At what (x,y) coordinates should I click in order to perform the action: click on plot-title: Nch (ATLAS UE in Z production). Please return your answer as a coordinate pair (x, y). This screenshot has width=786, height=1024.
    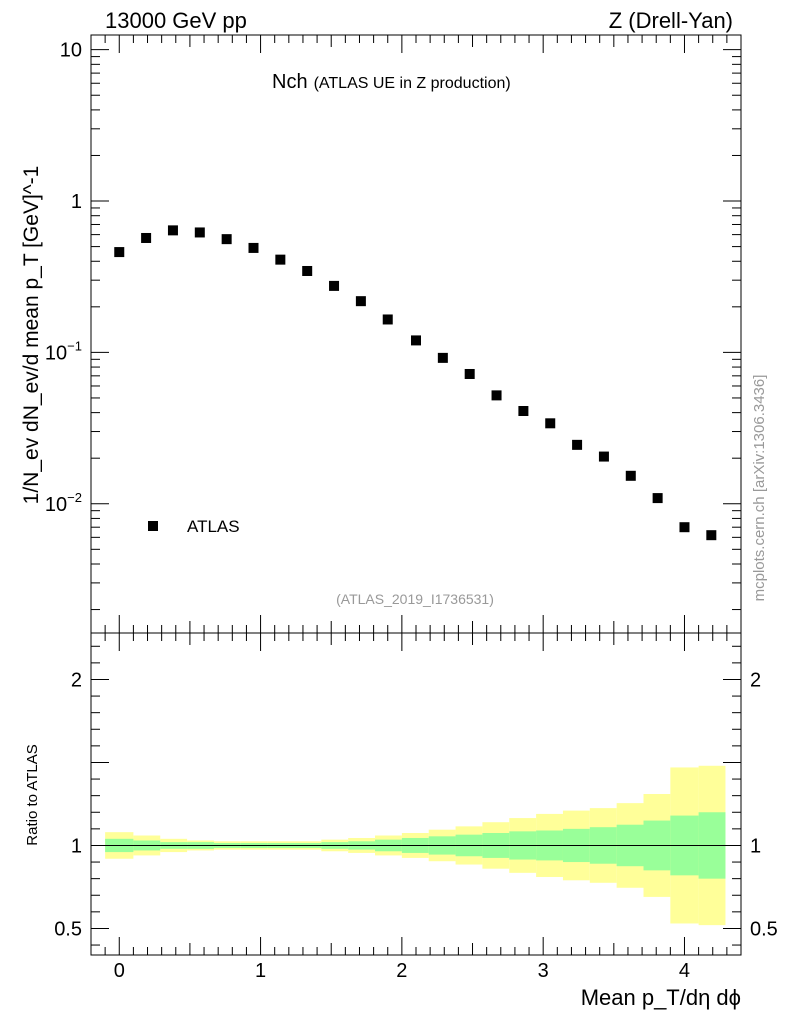
    Looking at the image, I should click on (391, 82).